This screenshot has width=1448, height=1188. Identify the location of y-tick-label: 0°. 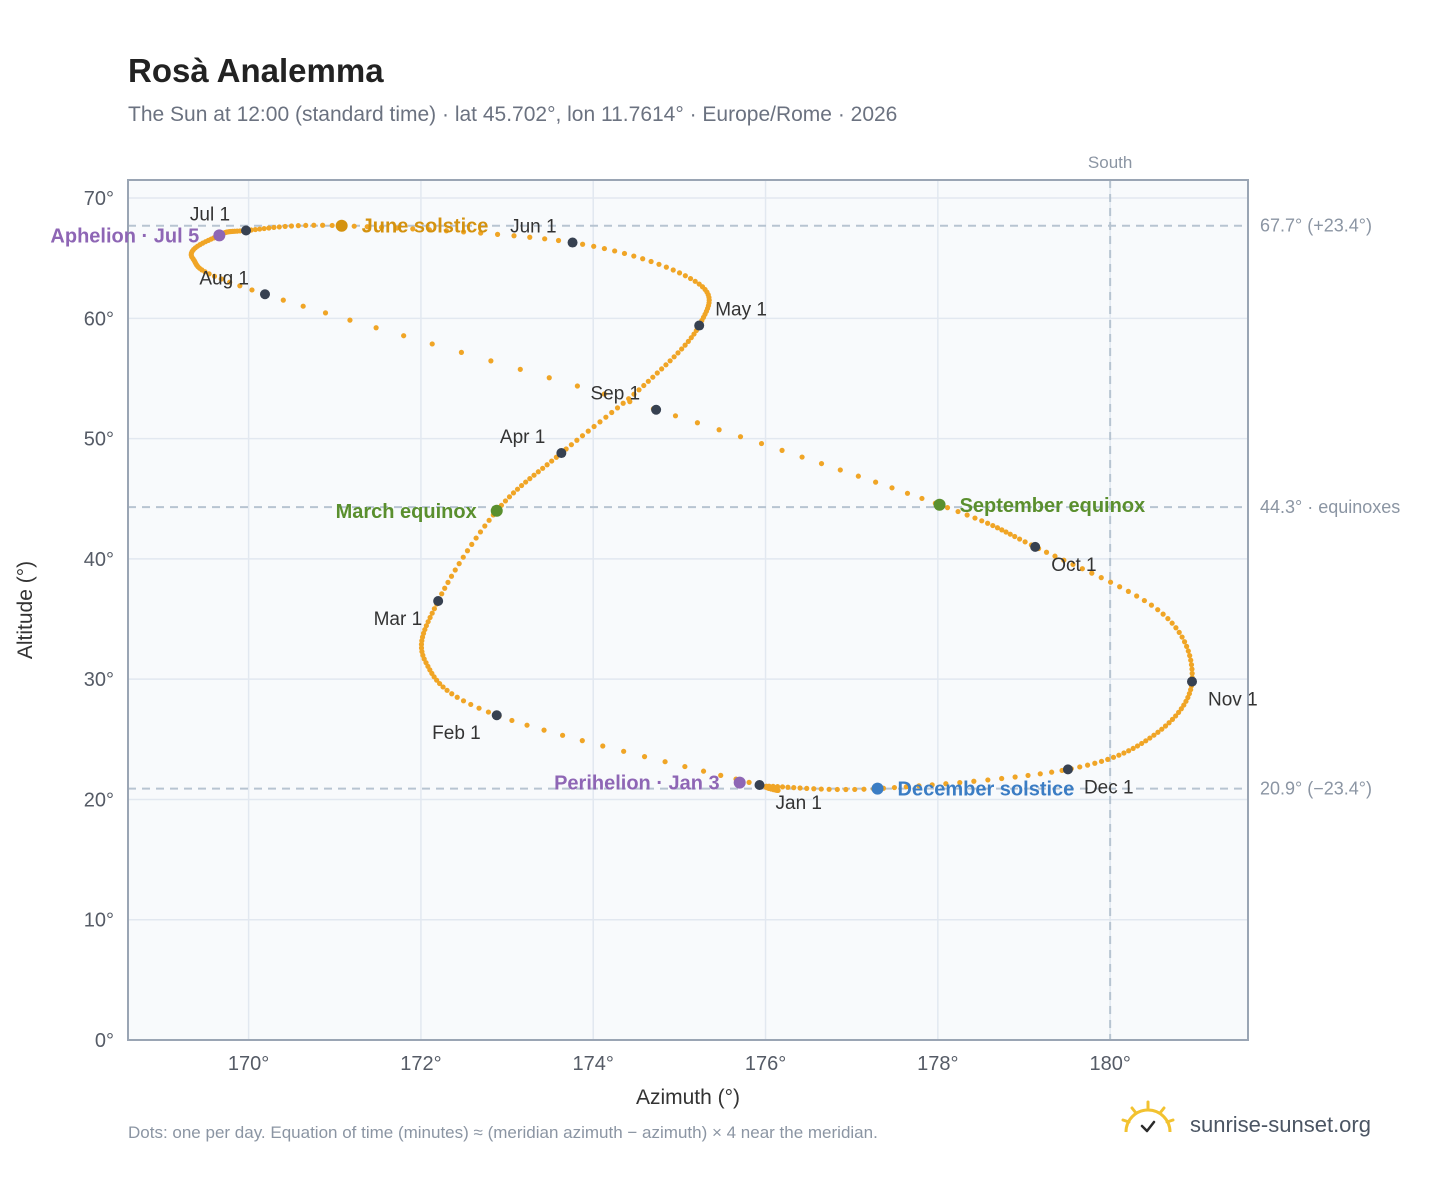
(104, 1041).